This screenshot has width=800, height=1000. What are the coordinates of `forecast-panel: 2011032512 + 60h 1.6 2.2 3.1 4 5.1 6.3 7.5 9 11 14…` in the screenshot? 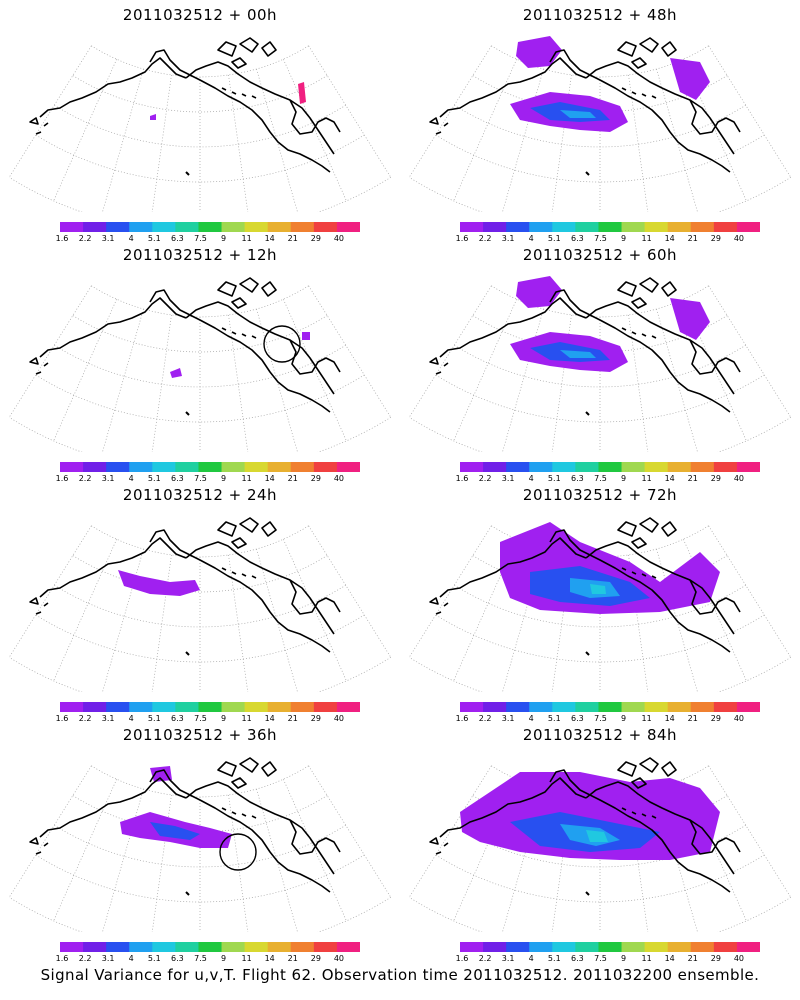 It's located at (600, 362).